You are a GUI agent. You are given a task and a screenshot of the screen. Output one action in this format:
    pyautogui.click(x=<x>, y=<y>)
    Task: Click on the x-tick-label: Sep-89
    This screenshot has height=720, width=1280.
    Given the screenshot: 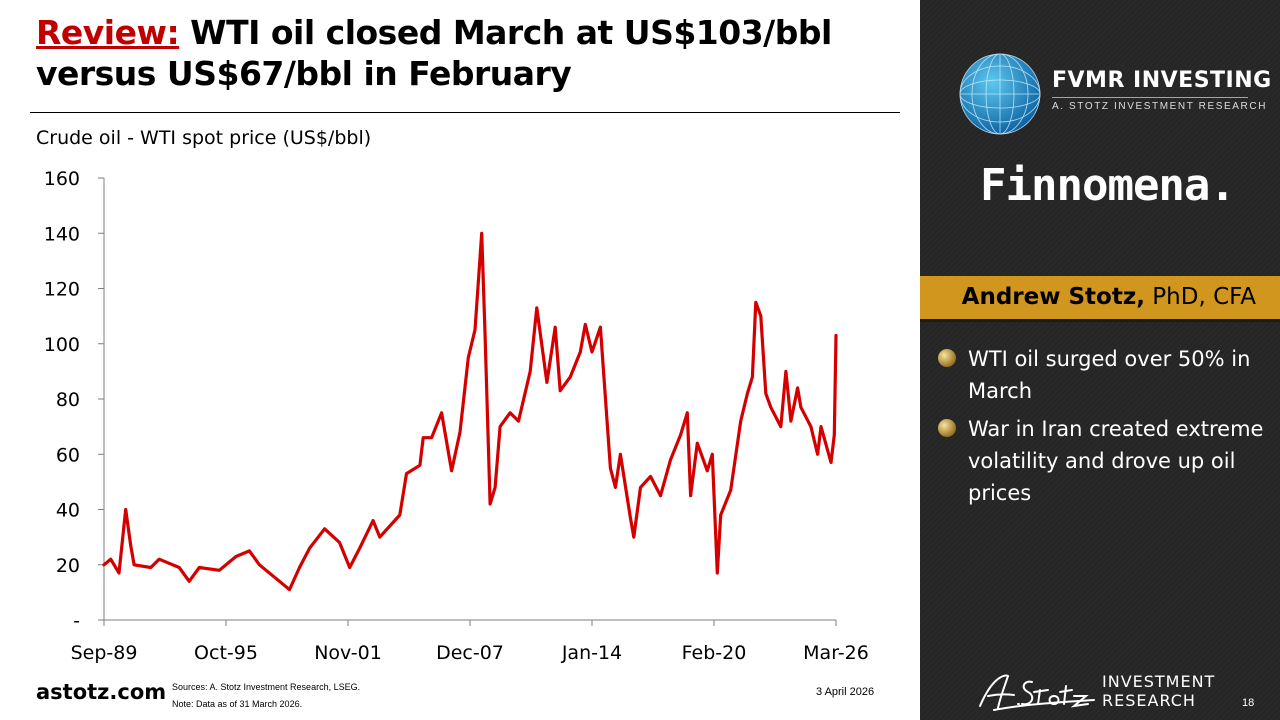 What is the action you would take?
    pyautogui.click(x=104, y=653)
    